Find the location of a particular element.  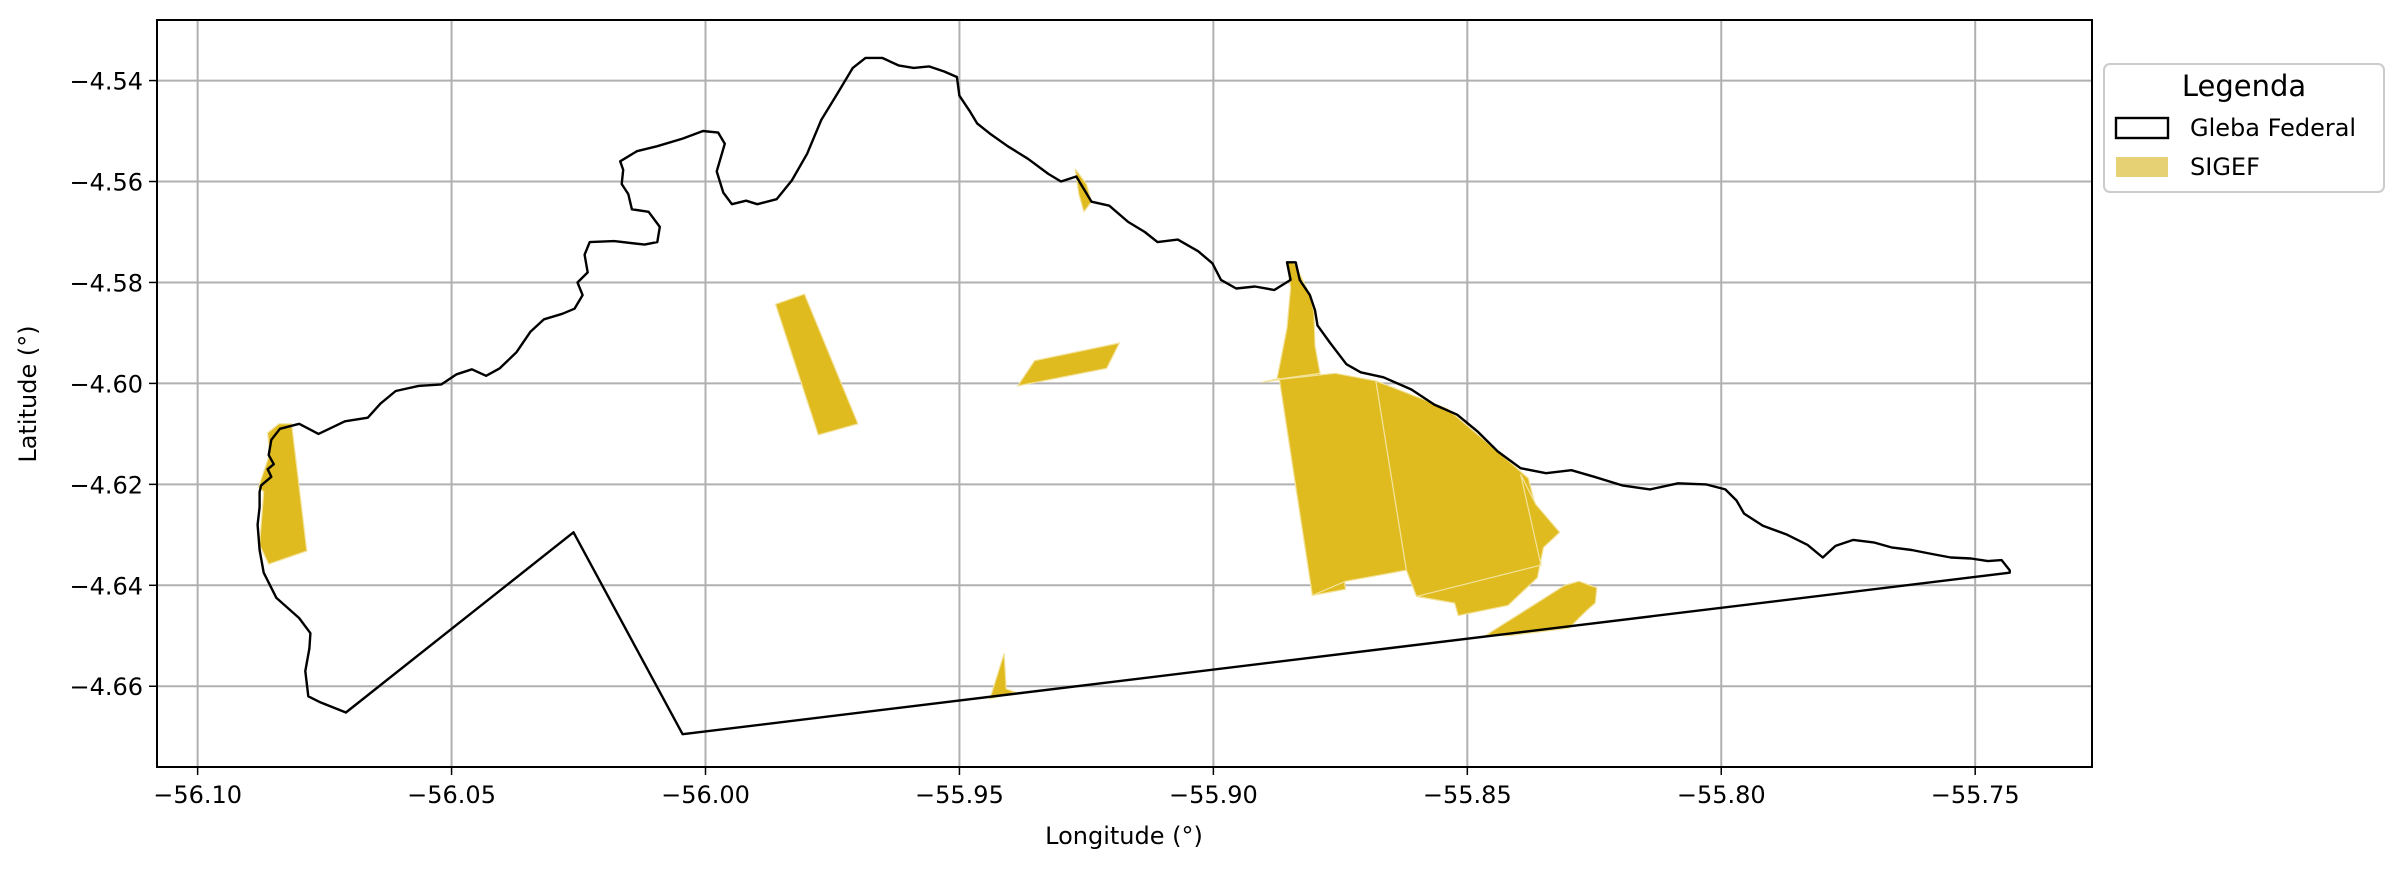

x-tick-label: −55.75 is located at coordinates (1975, 795).